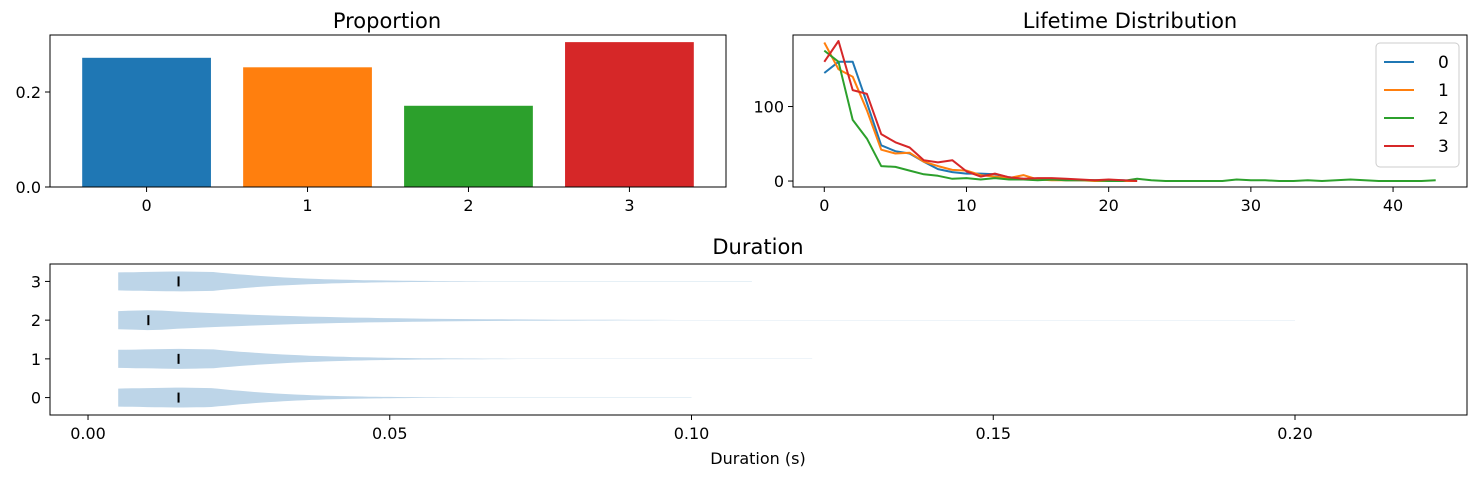  What do you see at coordinates (468, 205) in the screenshot?
I see `x-tick-label-2: 2` at bounding box center [468, 205].